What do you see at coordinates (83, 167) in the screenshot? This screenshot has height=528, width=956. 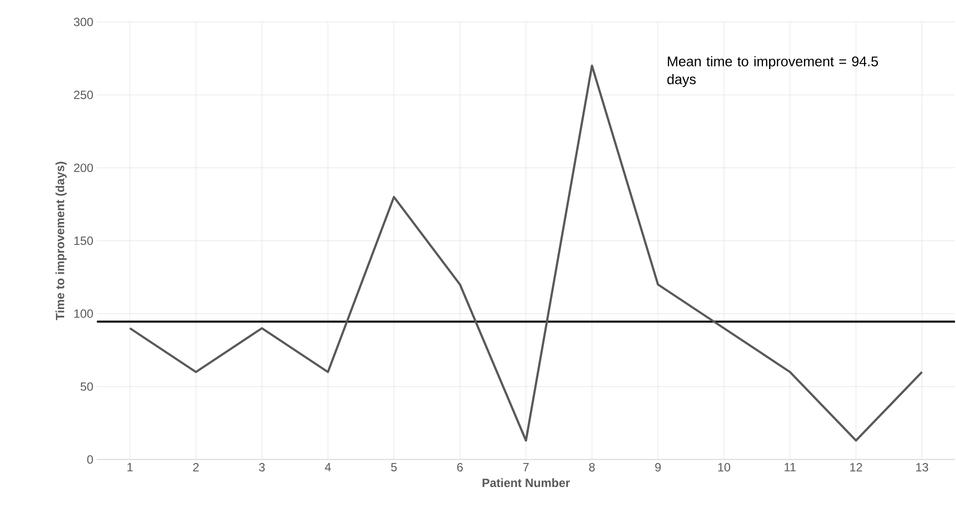 I see `y-tick-label: 200` at bounding box center [83, 167].